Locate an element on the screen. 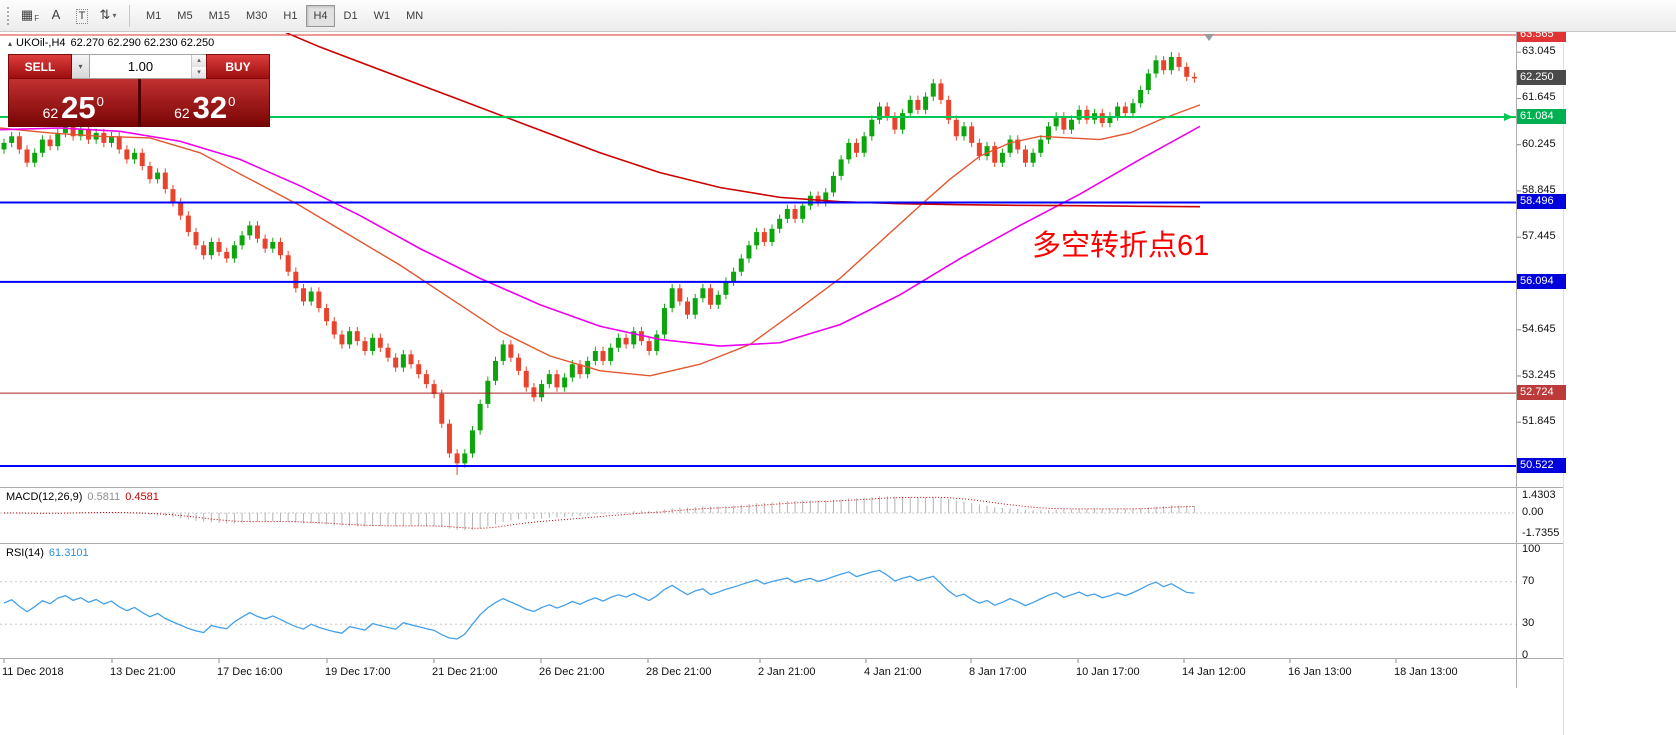 This screenshot has width=1676, height=735. price-tick-label: 51.845 is located at coordinates (1539, 421).